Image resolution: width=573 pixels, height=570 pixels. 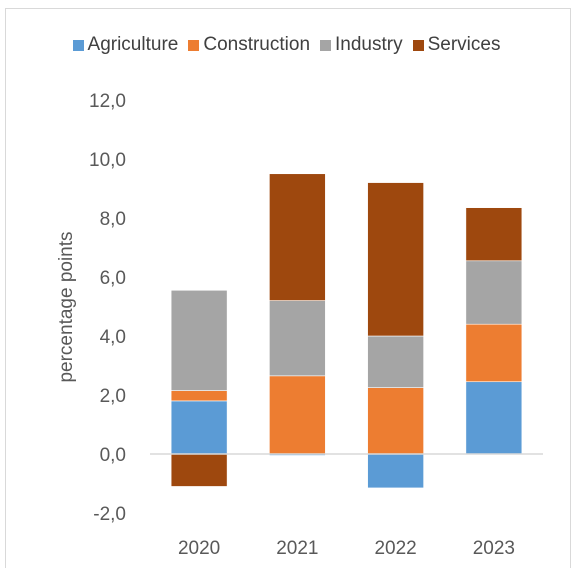 What do you see at coordinates (464, 44) in the screenshot?
I see `legend-label: Services` at bounding box center [464, 44].